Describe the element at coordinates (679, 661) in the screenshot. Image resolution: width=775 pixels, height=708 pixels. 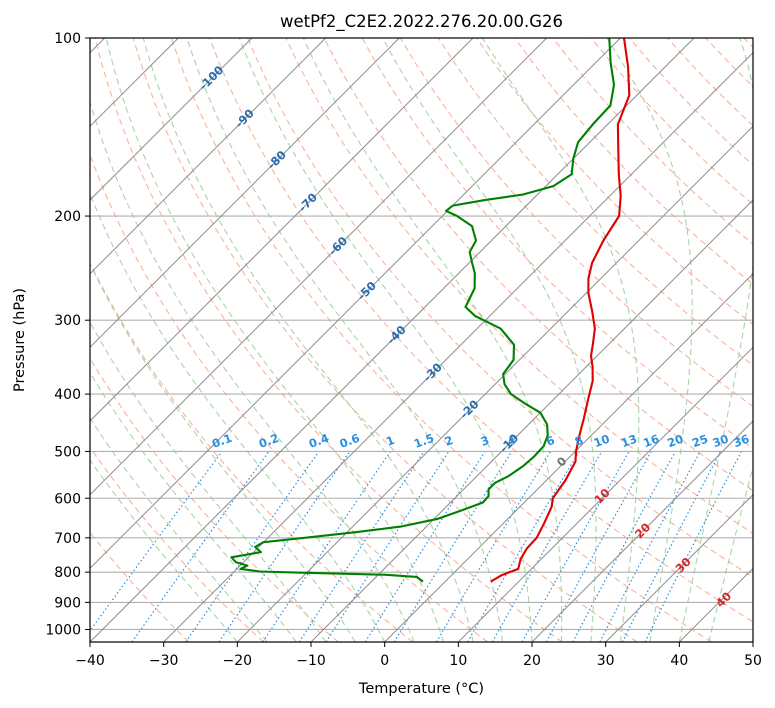
I see `x-tick-label: 40` at that location.